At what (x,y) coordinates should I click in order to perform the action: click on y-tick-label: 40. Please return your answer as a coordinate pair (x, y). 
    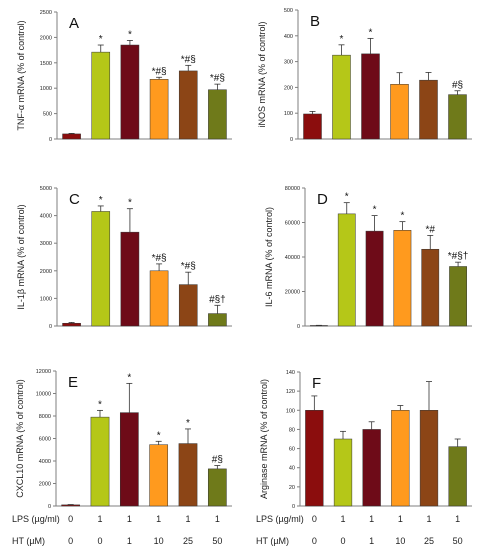
    Looking at the image, I should click on (292, 469).